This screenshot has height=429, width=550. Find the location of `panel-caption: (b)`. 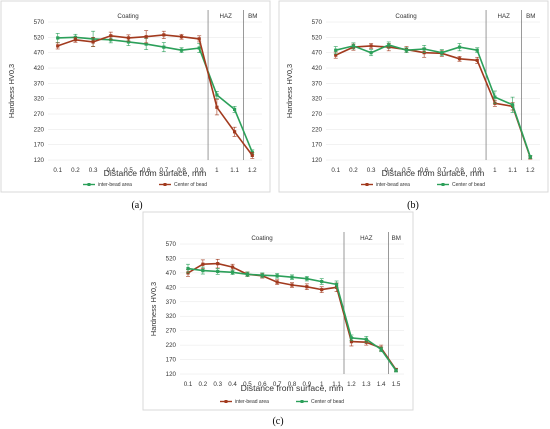

panel-caption: (b) is located at coordinates (413, 205).